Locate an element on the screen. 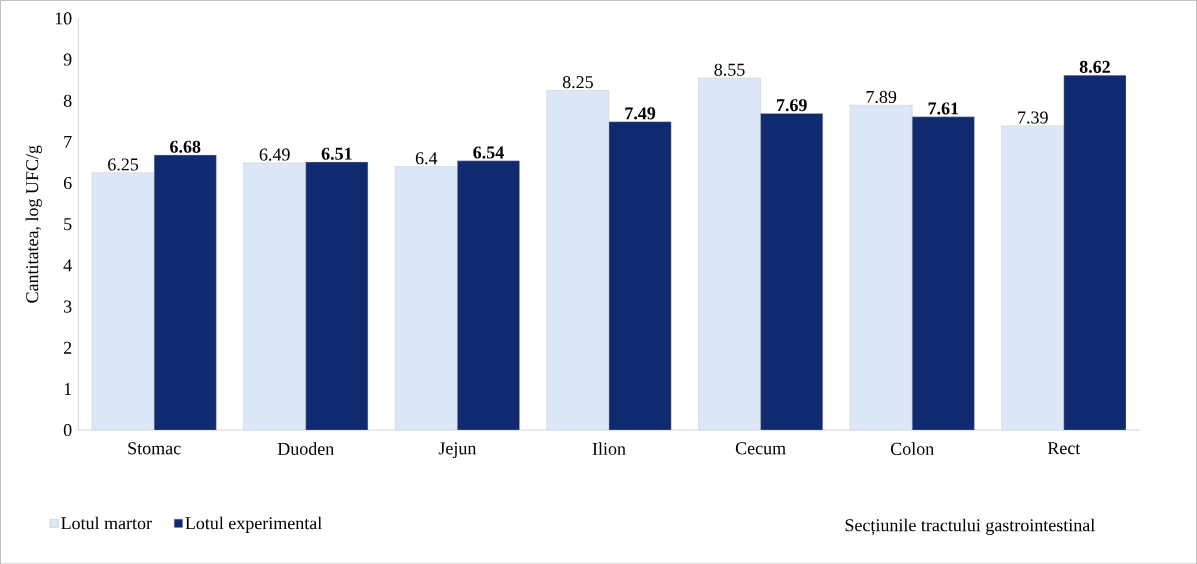 This screenshot has width=1197, height=564. y-tick-label: 8 is located at coordinates (67, 100).